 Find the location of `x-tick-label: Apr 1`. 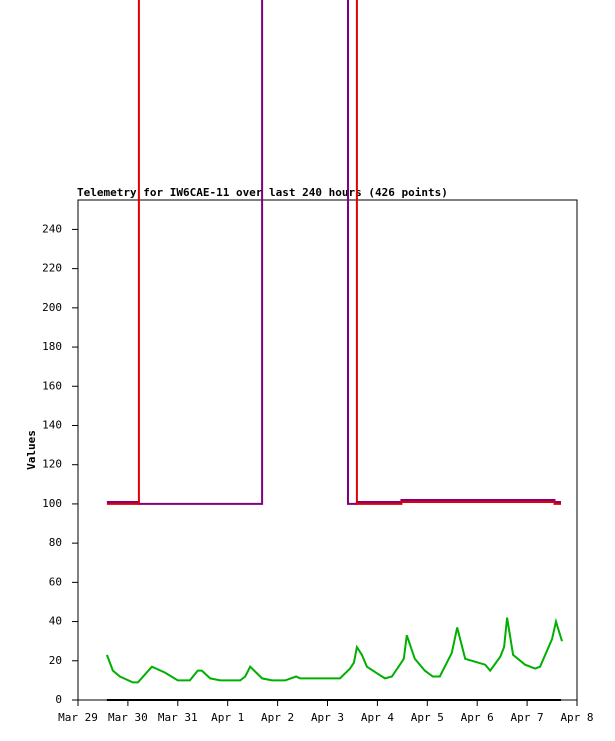

x-tick-label: Apr 1 is located at coordinates (227, 717).